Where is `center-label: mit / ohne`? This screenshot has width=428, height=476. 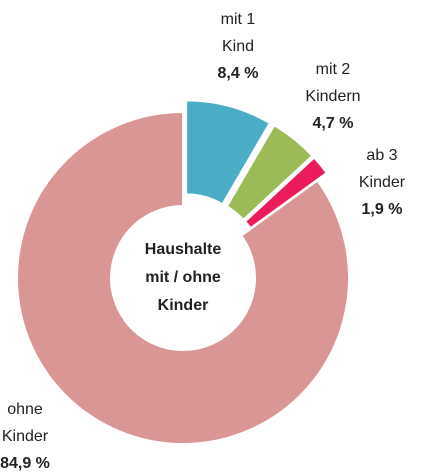
center-label: mit / ohne is located at coordinates (183, 277).